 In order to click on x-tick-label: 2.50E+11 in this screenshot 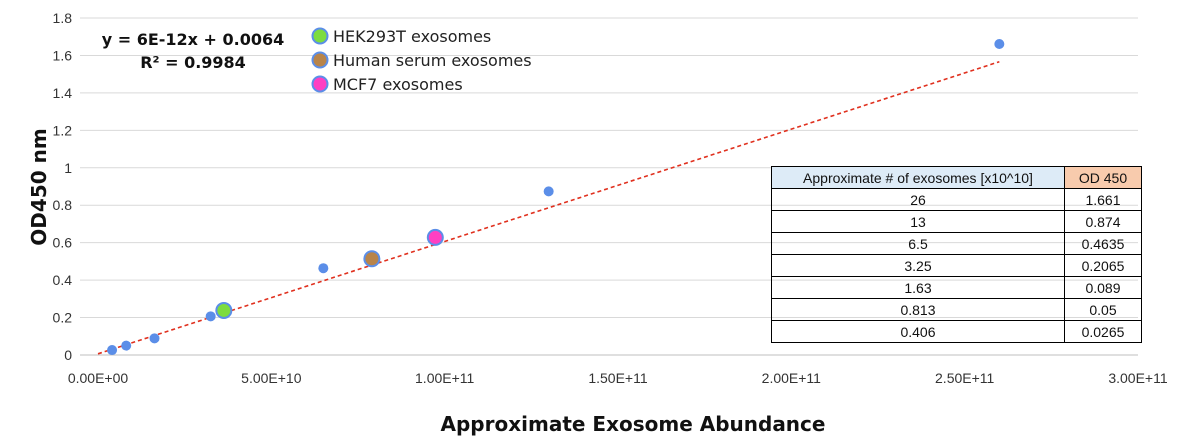, I will do `click(965, 378)`.